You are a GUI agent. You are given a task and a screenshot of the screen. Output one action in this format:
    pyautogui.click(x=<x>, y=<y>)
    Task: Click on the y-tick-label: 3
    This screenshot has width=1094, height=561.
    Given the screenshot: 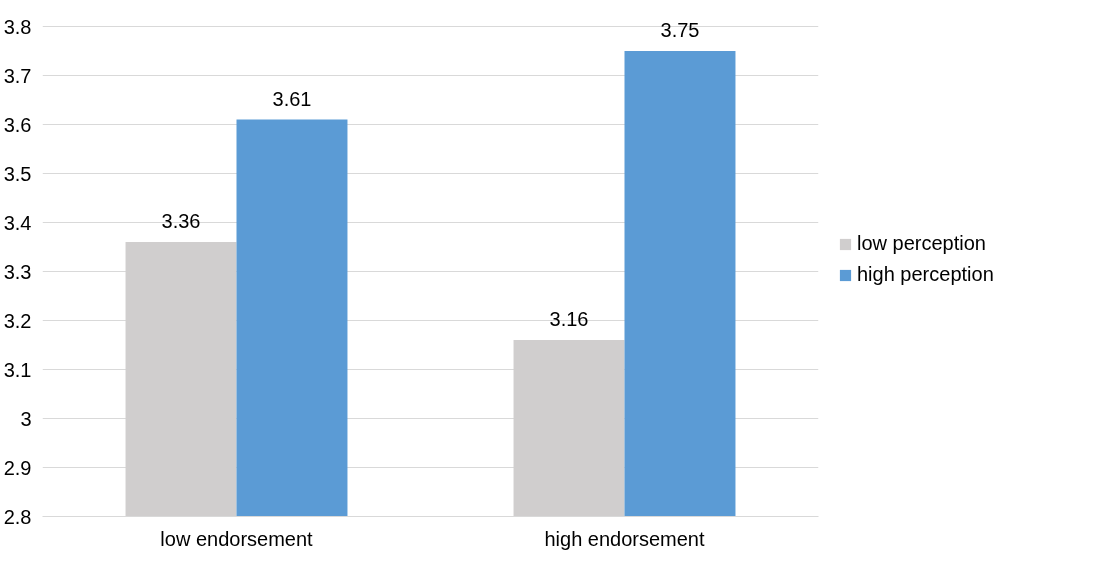 What is the action you would take?
    pyautogui.click(x=26, y=418)
    